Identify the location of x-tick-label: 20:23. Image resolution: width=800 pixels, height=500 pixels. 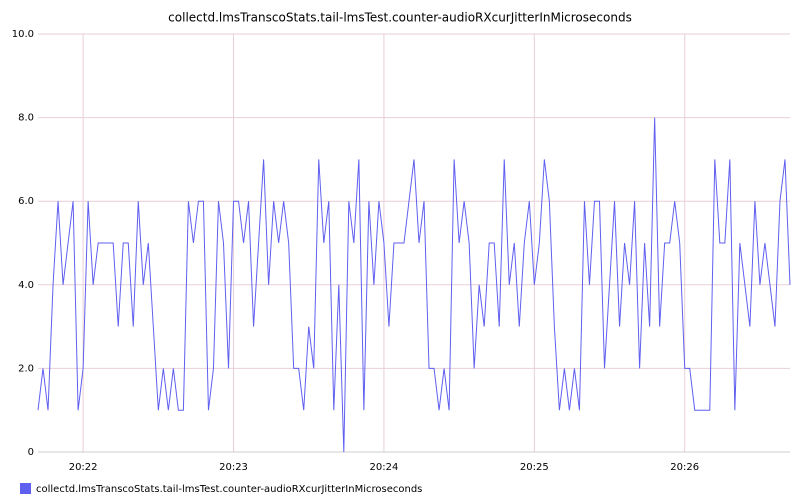
(233, 467).